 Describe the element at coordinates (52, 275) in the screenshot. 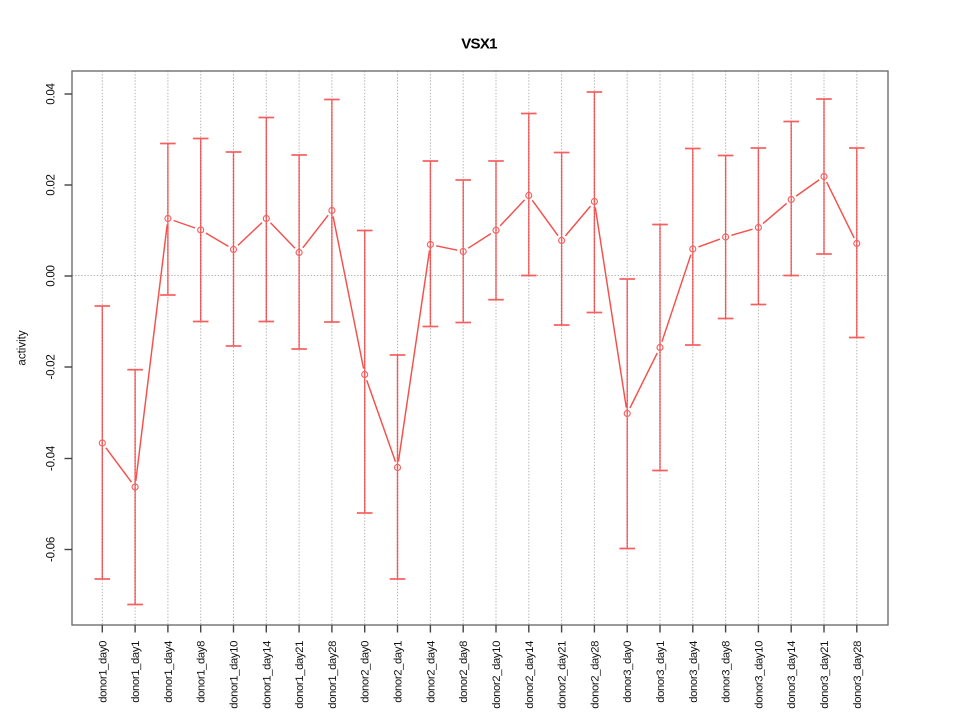

I see `svg-text: 0.00` at that location.